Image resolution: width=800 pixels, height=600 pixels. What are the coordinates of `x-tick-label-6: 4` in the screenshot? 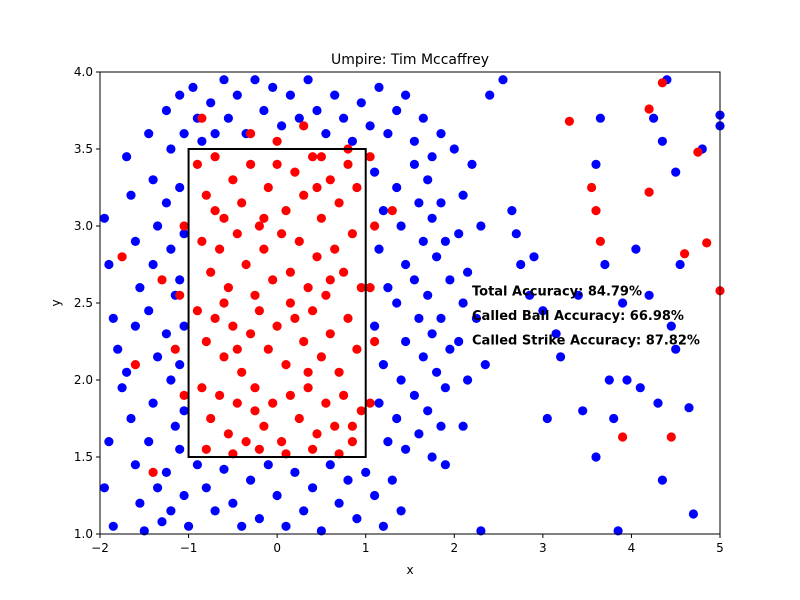 It's located at (632, 548).